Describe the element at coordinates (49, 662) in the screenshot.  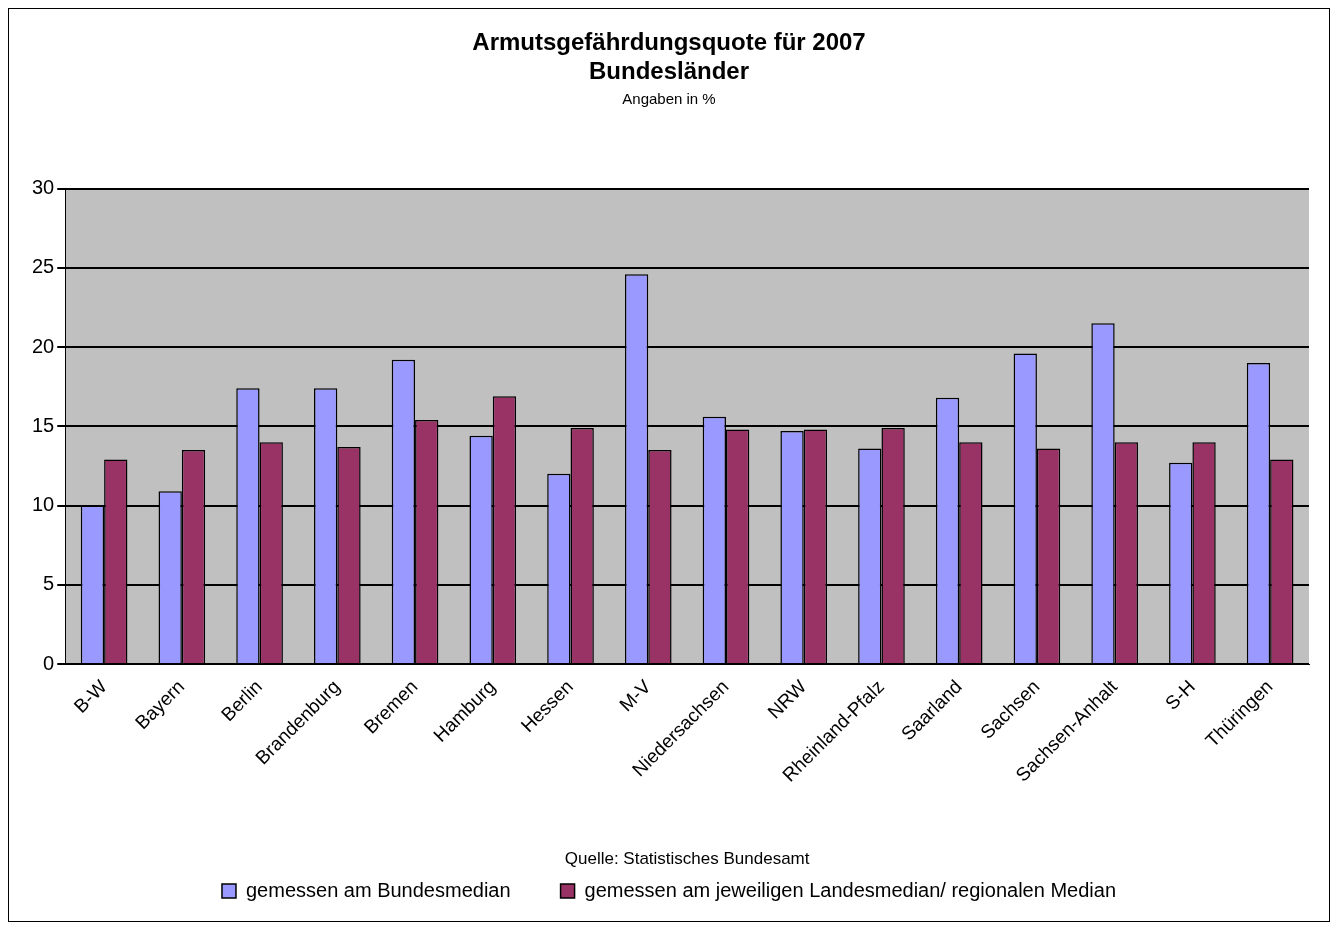
I see `y-tick-label: 0` at that location.